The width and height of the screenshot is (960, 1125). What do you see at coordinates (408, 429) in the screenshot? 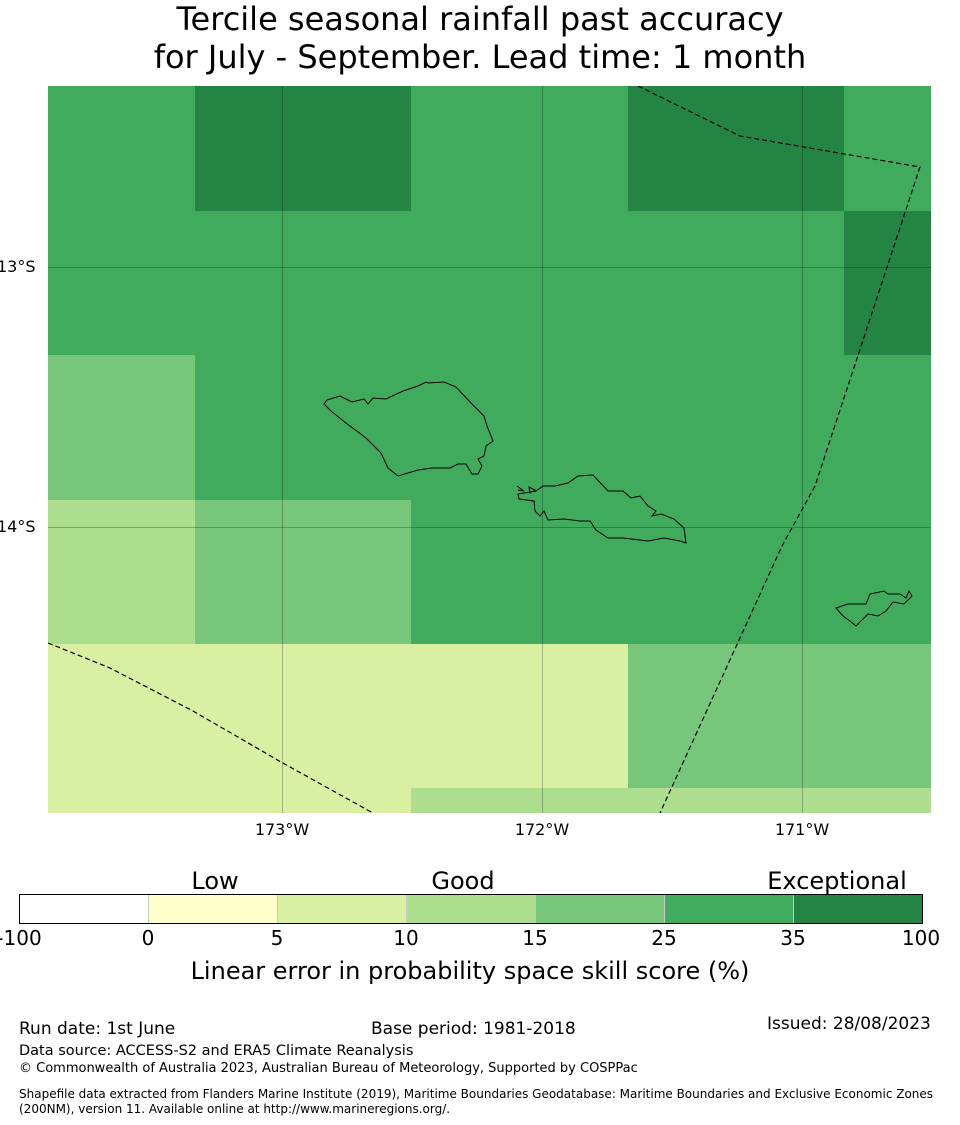
I see `island-savaii` at bounding box center [408, 429].